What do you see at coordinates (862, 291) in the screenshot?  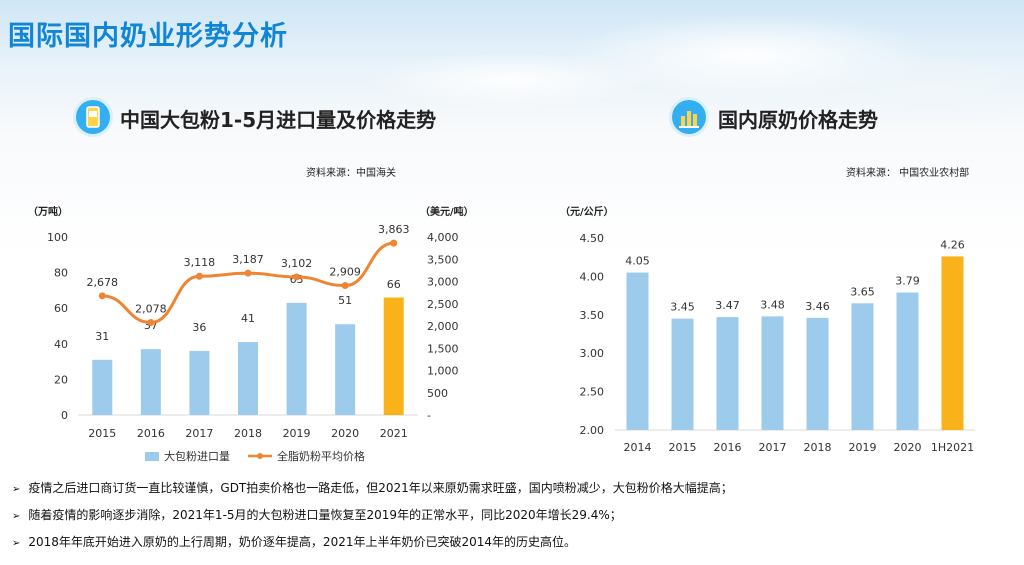 I see `bar-value-label: 3.65` at bounding box center [862, 291].